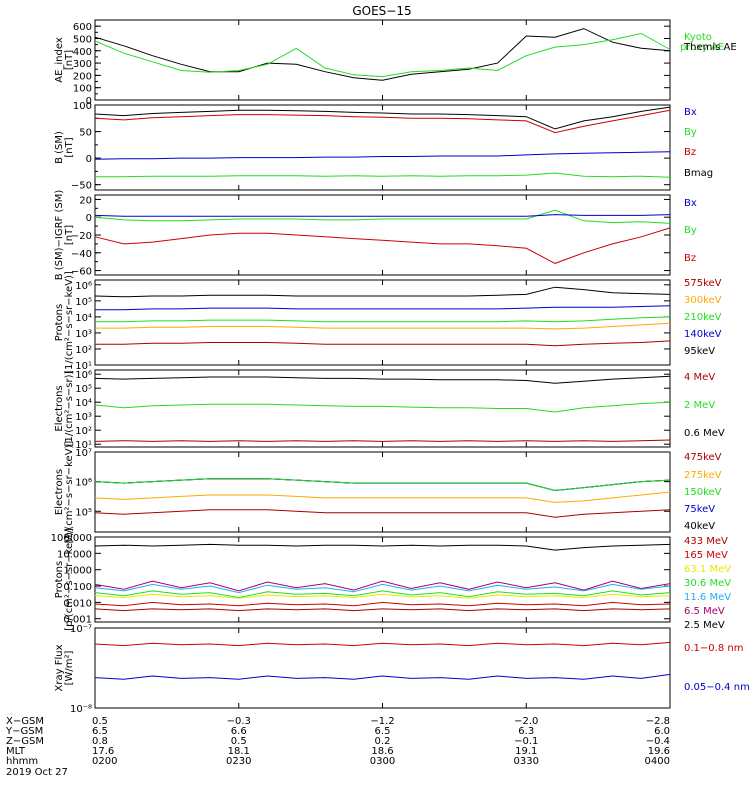  I want to click on y-tick-label: −50, so click(81, 186).